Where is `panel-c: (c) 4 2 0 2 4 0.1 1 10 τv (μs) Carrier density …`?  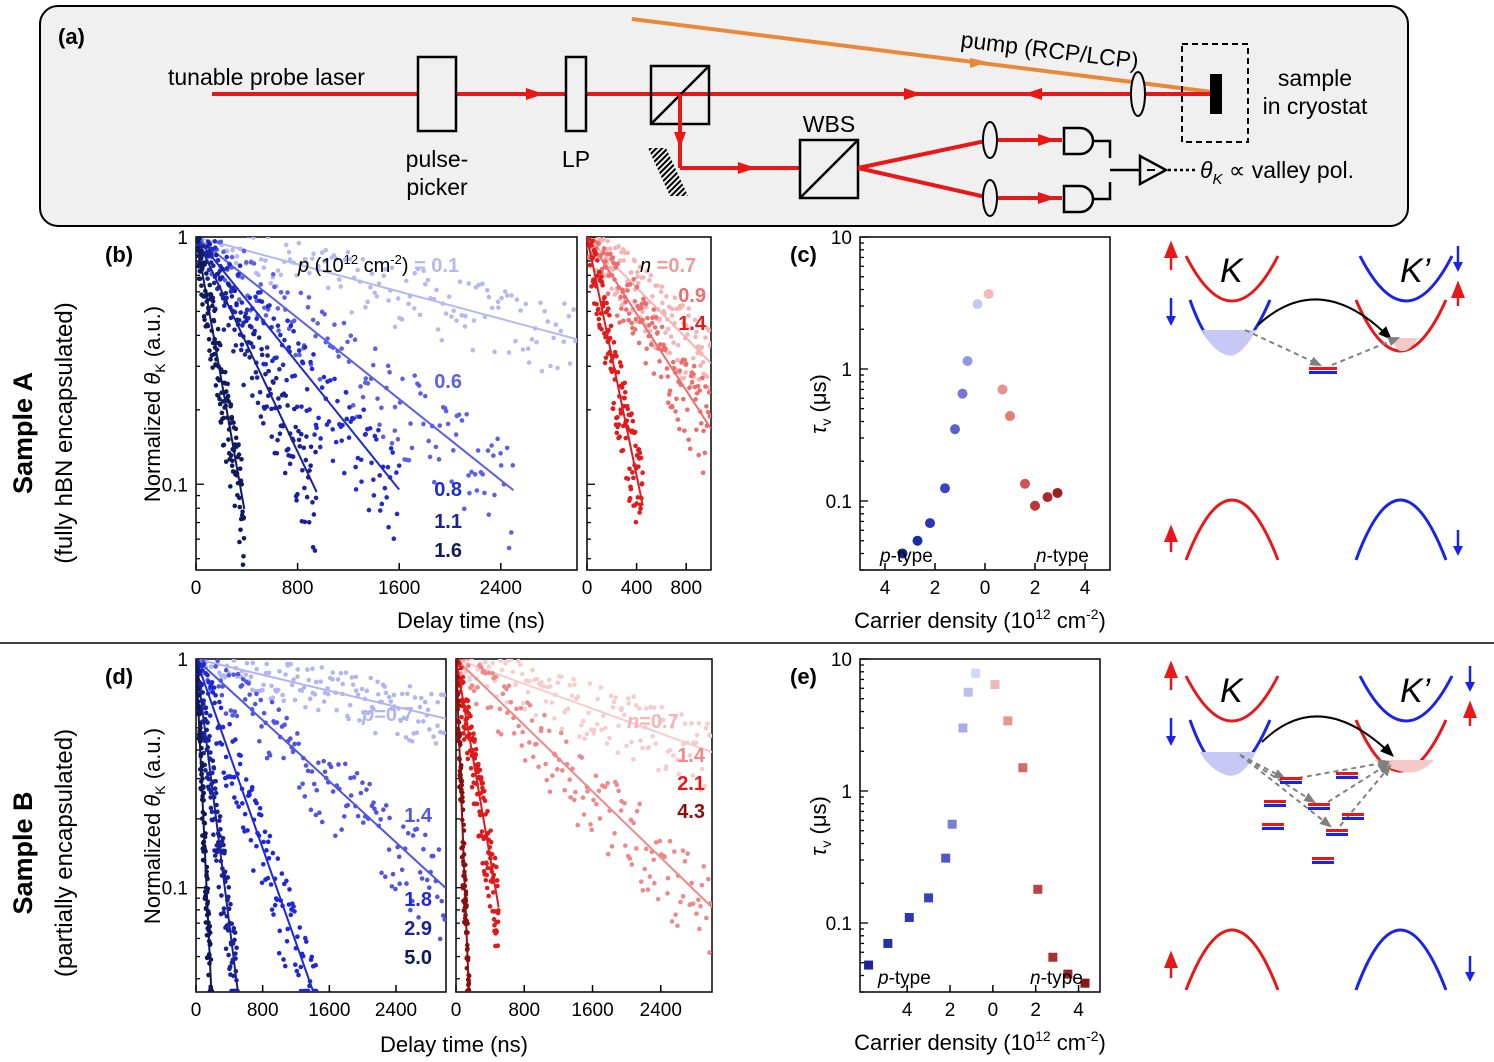
panel-c: (c) 4 2 0 2 4 0.1 1 10 τv (μs) Carrier density … is located at coordinates (950, 430).